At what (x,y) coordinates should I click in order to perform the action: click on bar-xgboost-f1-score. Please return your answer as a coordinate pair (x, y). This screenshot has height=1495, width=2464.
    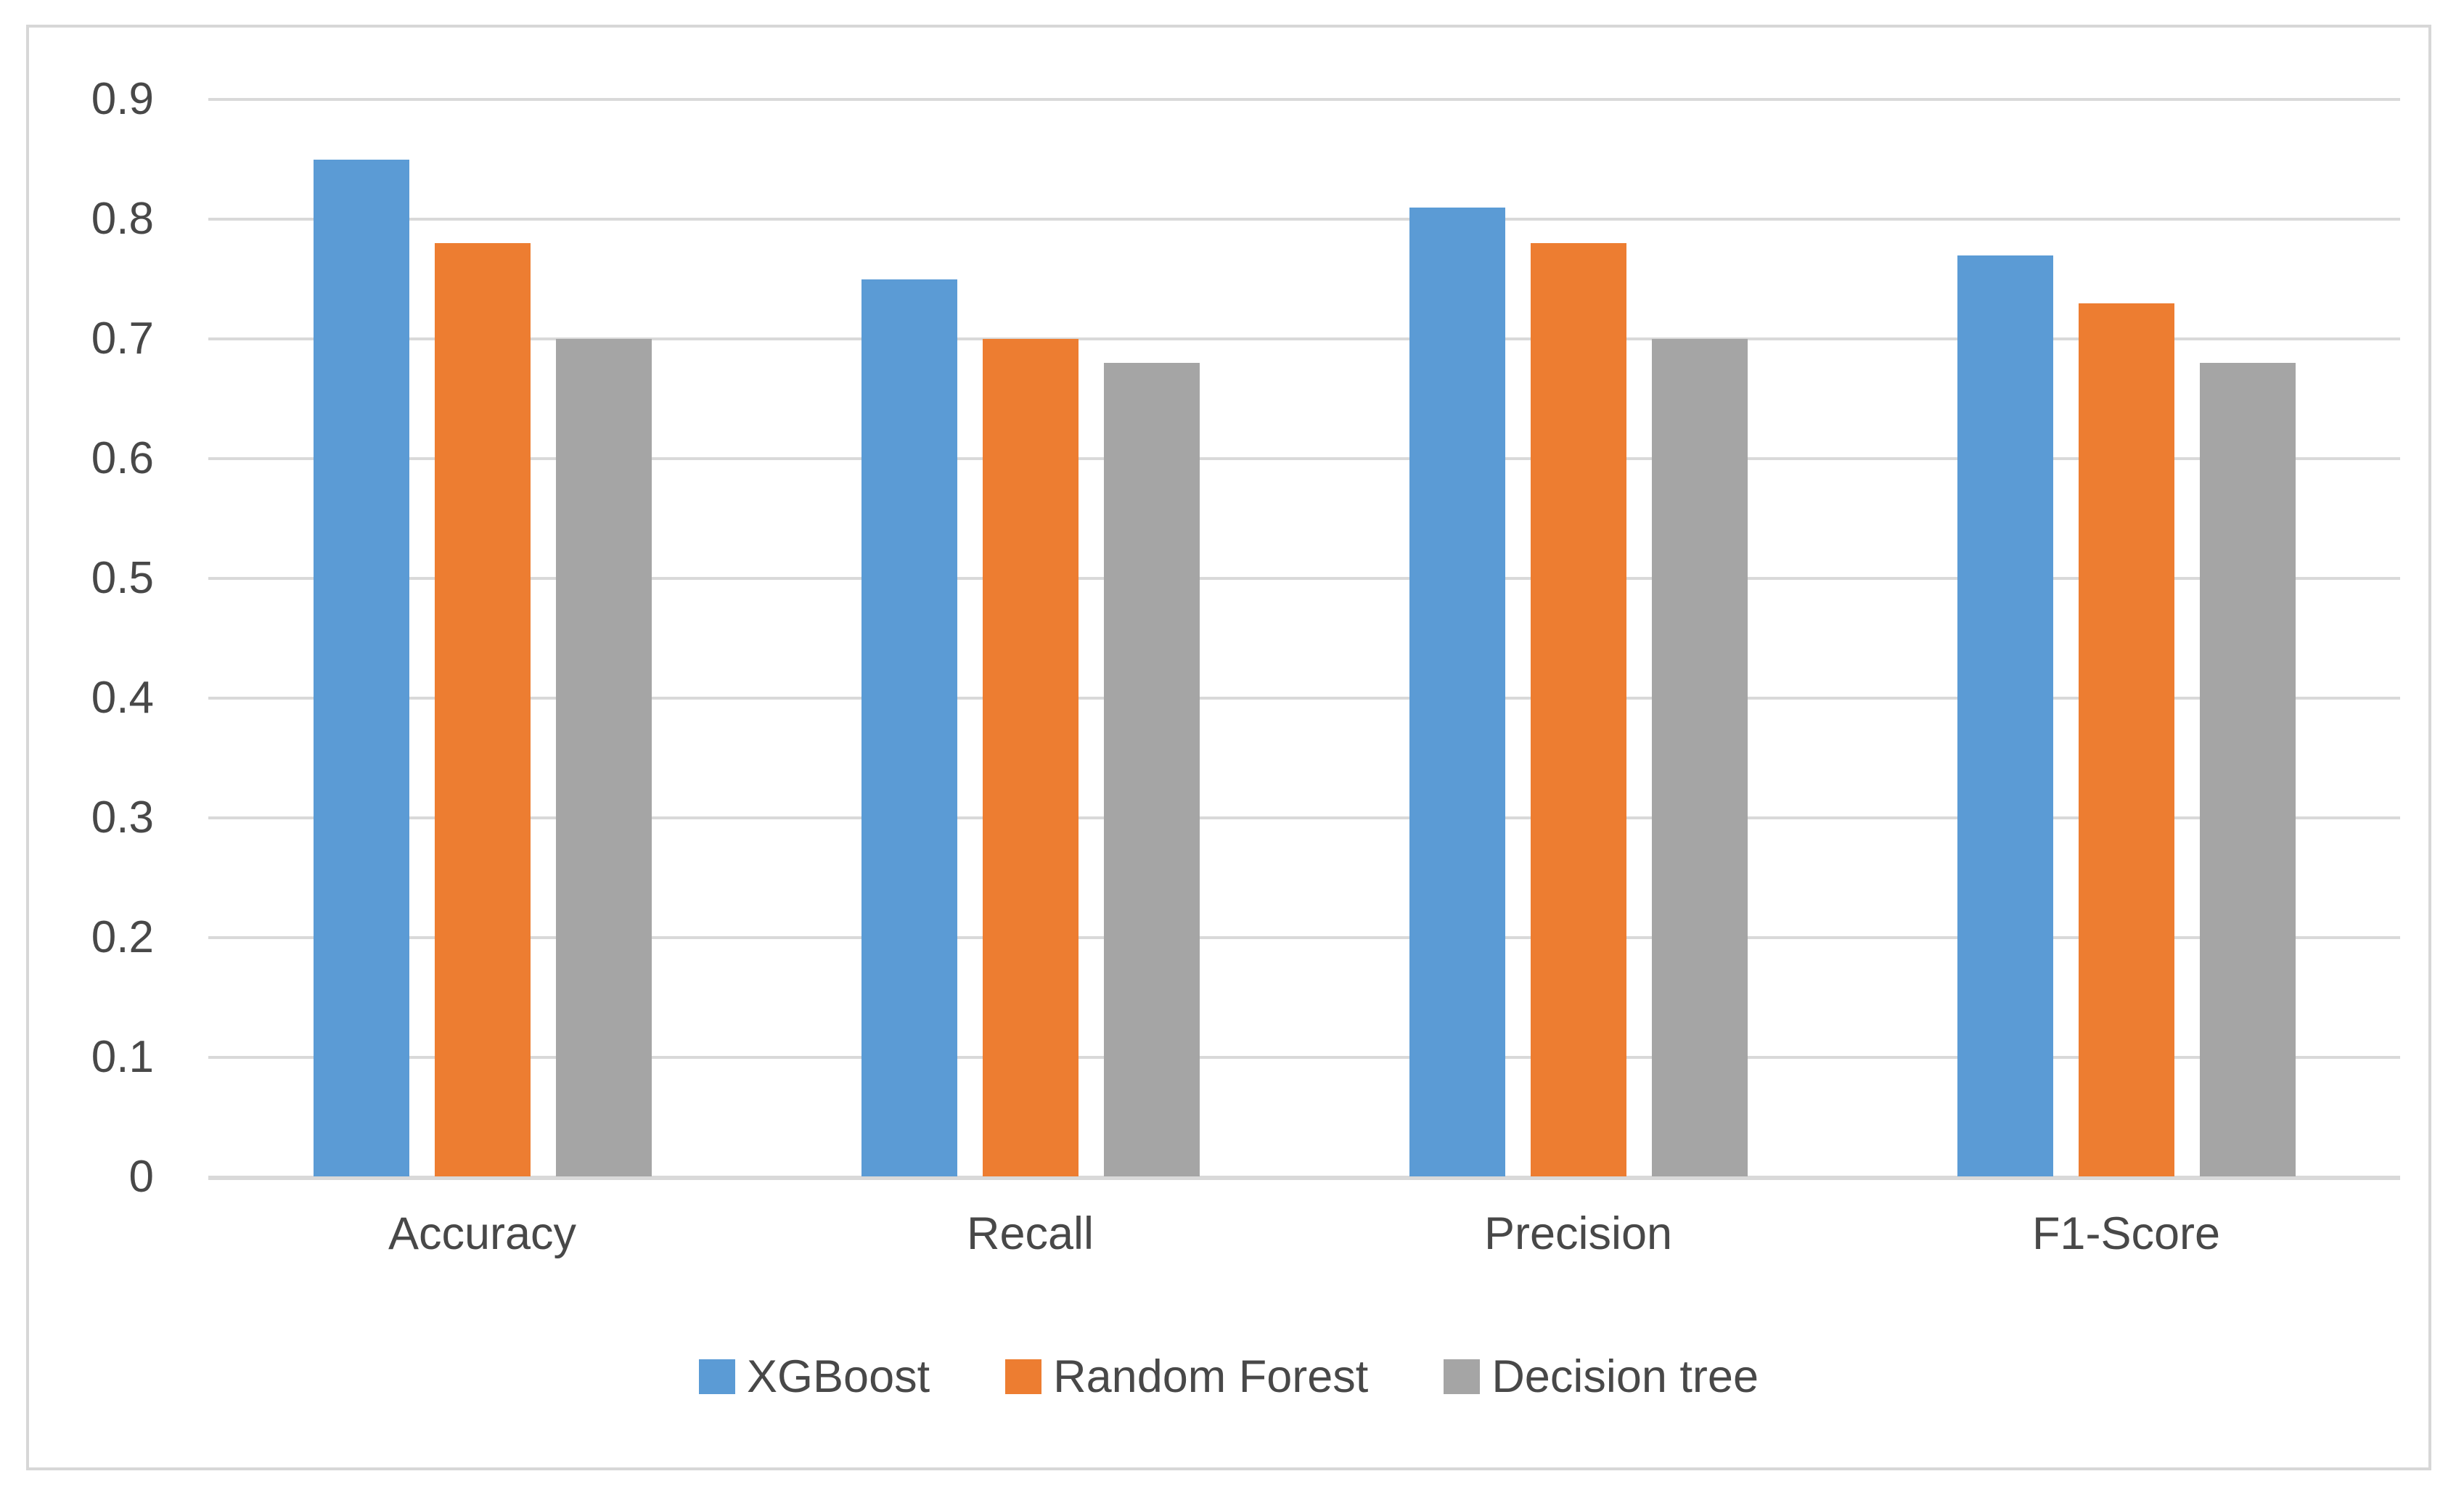
    Looking at the image, I should click on (2005, 715).